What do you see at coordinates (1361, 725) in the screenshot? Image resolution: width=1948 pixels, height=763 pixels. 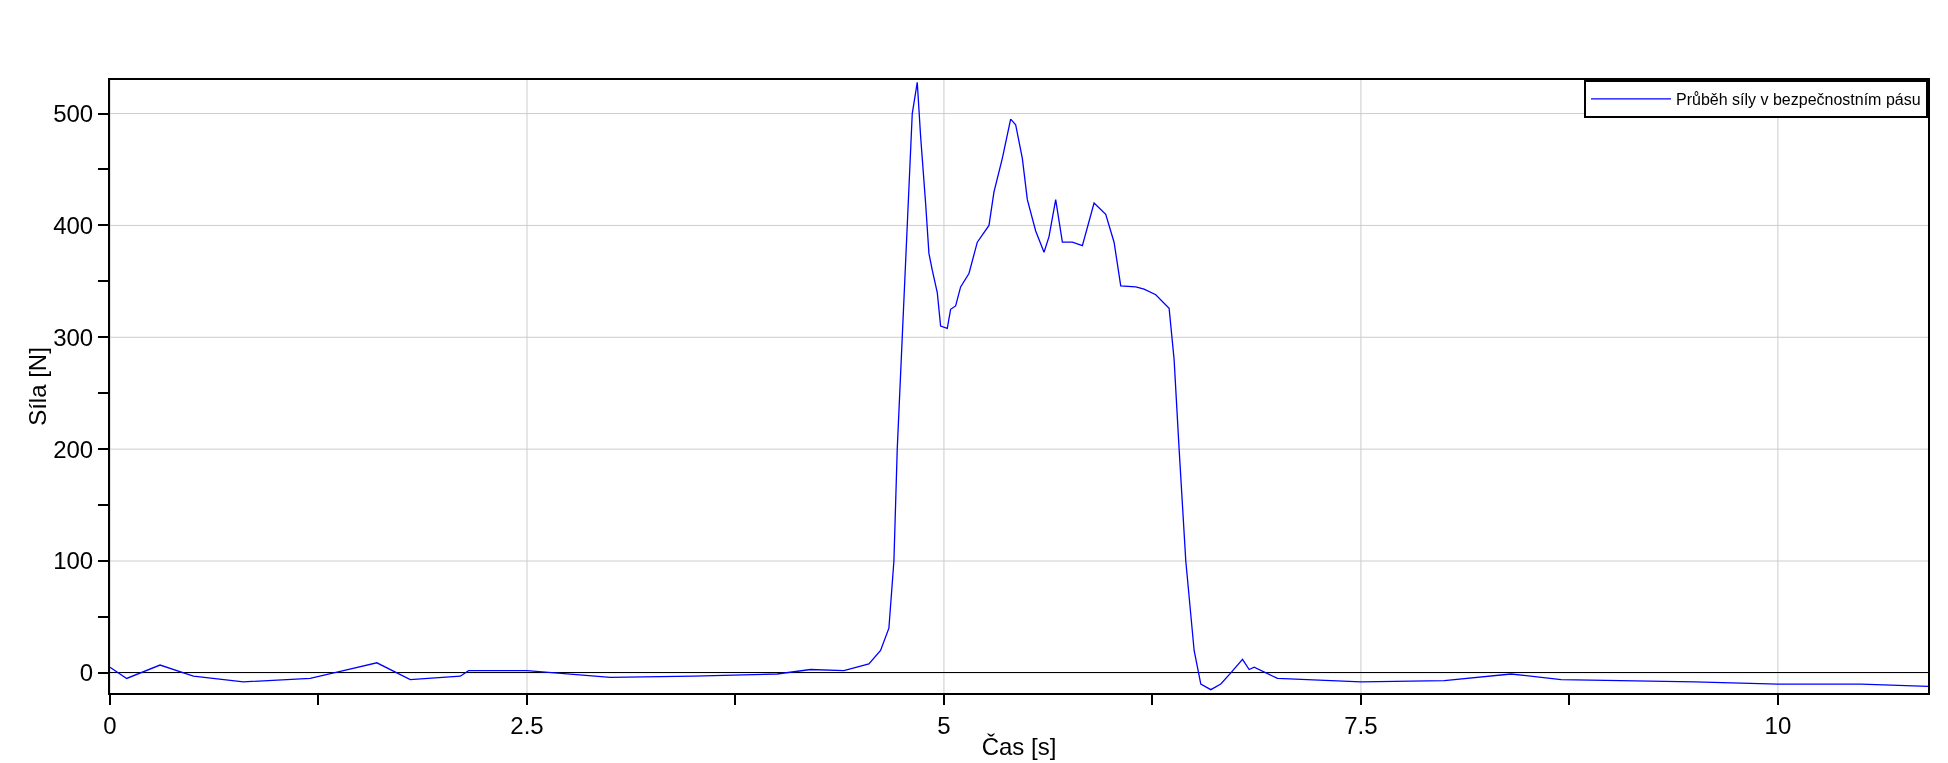 I see `x-tick-label: 7.5` at bounding box center [1361, 725].